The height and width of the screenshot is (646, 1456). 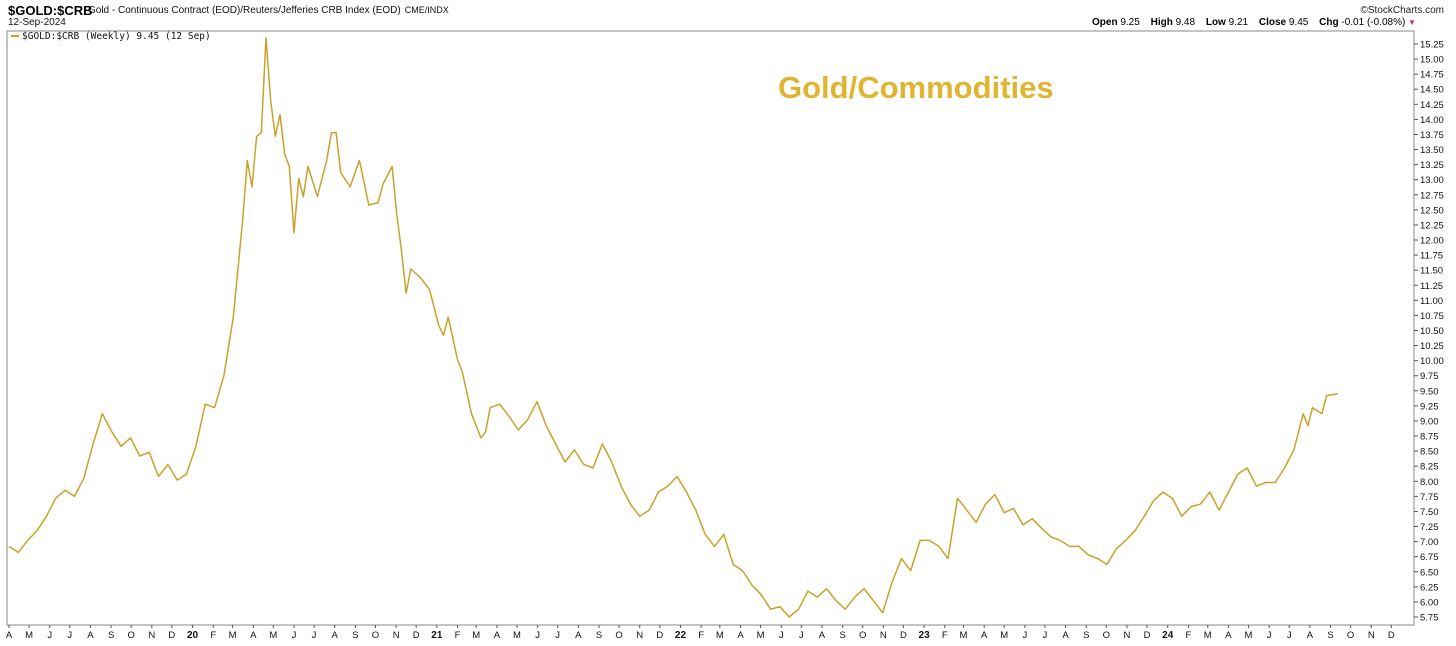 What do you see at coordinates (1272, 22) in the screenshot?
I see `close-label: Close` at bounding box center [1272, 22].